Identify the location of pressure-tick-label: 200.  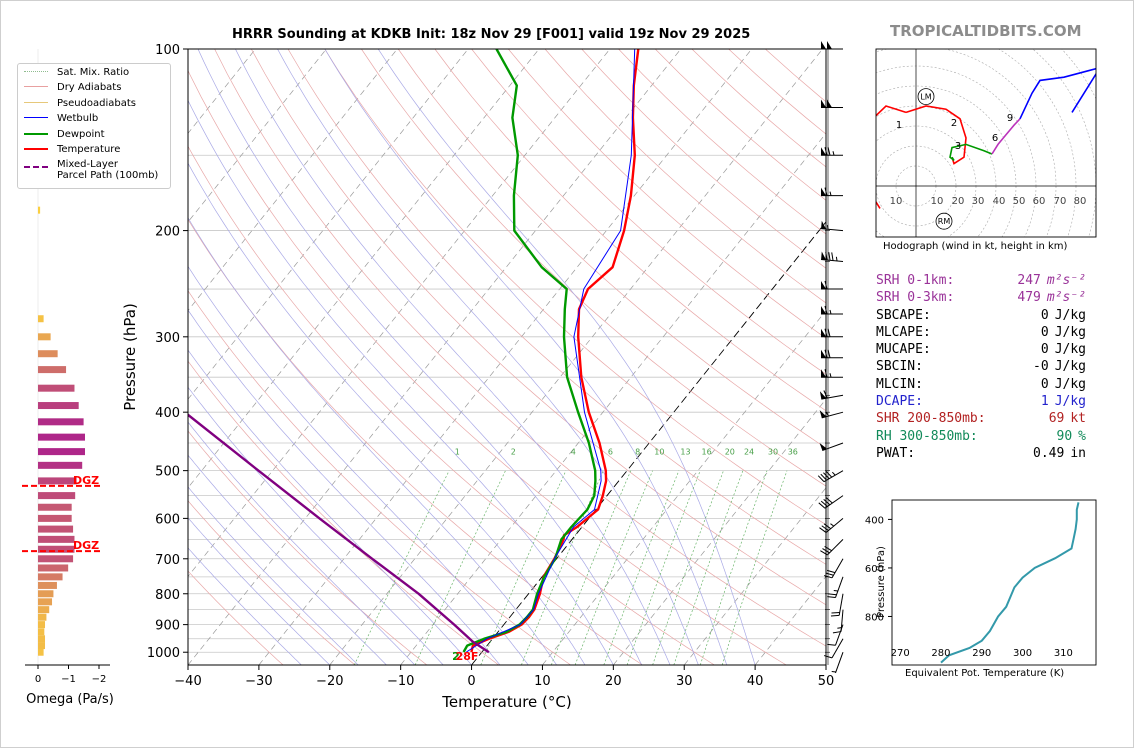
(167, 232).